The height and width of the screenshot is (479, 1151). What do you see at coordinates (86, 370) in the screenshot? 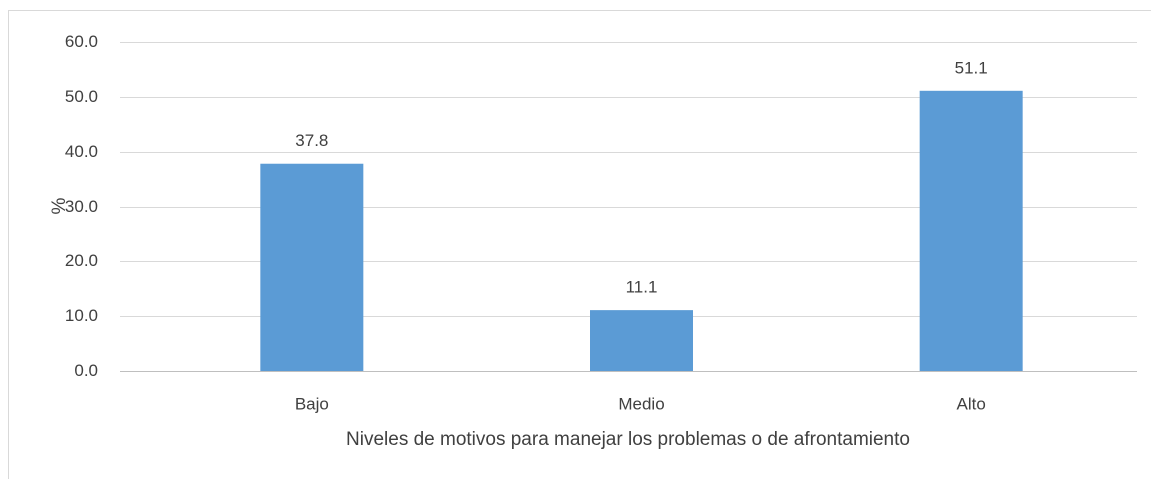
I see `y-tick-label: 0.0` at bounding box center [86, 370].